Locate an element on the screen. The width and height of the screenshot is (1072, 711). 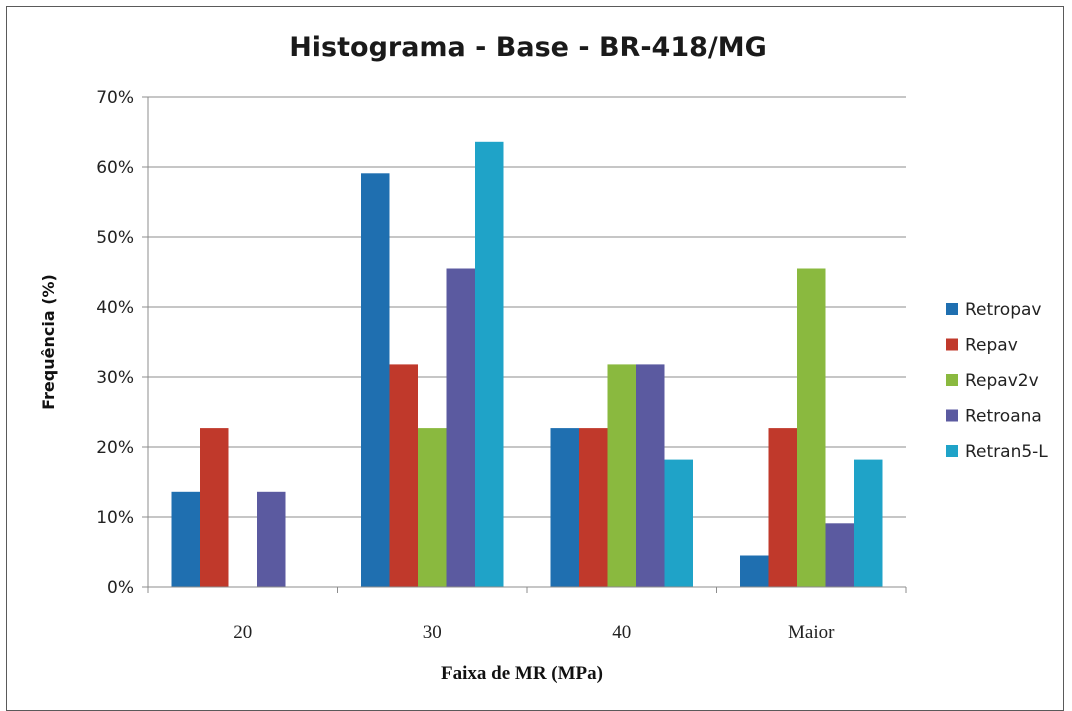
legend: Retropav Repav Repav2v Retroana Retran5-L is located at coordinates (997, 381).